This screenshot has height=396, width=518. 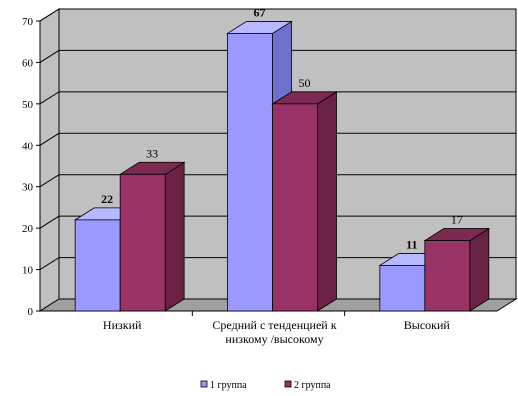 I want to click on y-tick-label: 50, so click(x=28, y=105).